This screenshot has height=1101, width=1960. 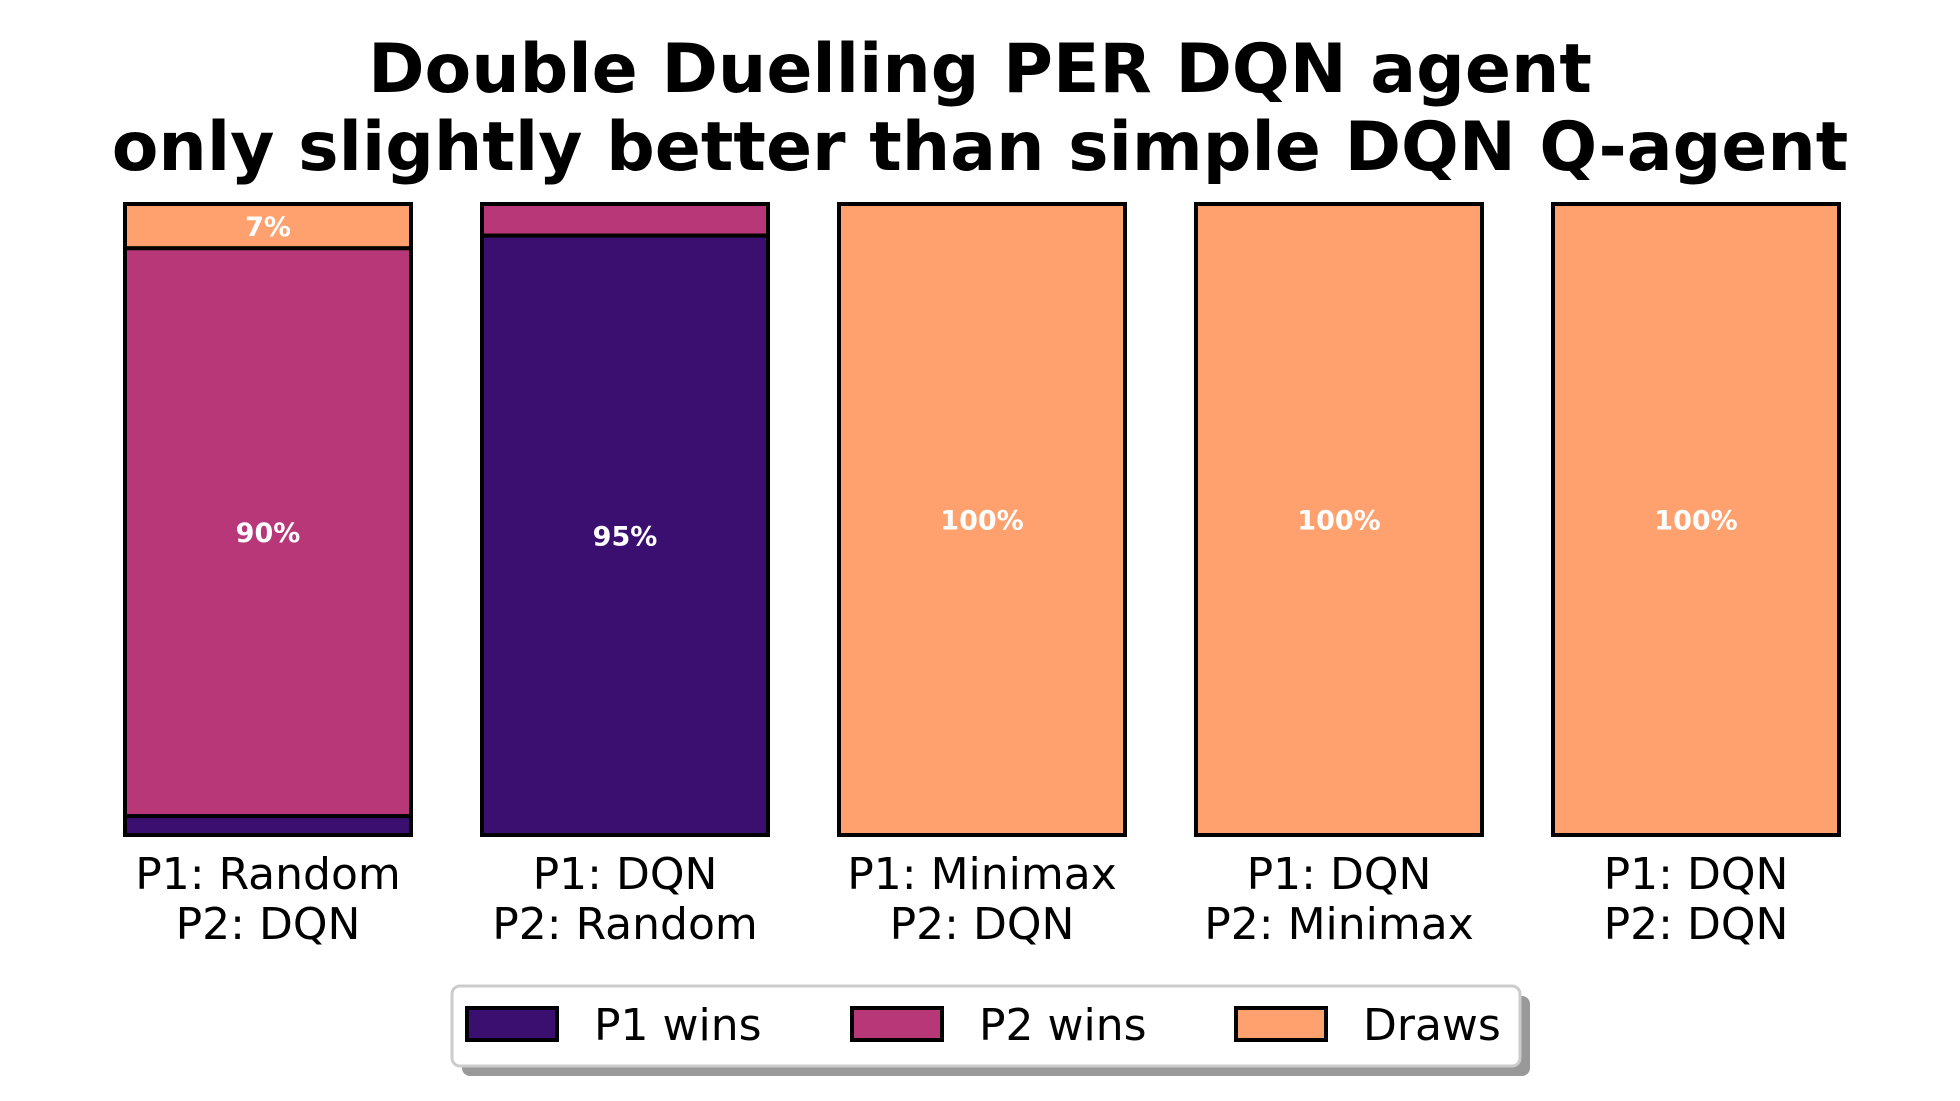 I want to click on x-tick-label-2-line-2: P2: Random, so click(x=625, y=924).